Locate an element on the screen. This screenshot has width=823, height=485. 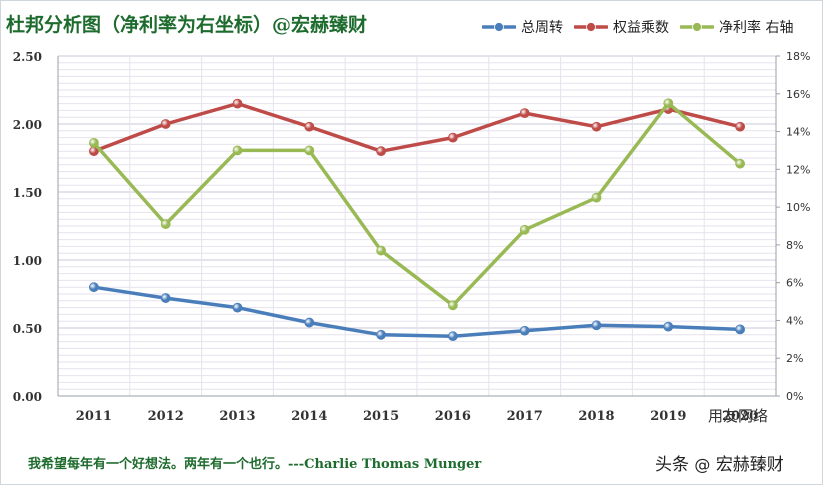
legend-label: 权益乘数 is located at coordinates (641, 28).